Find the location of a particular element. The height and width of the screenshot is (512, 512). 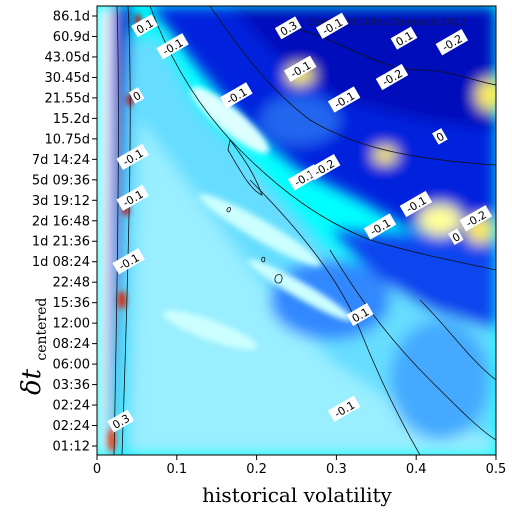

y-tick-label: 21.55d is located at coordinates (67, 98).